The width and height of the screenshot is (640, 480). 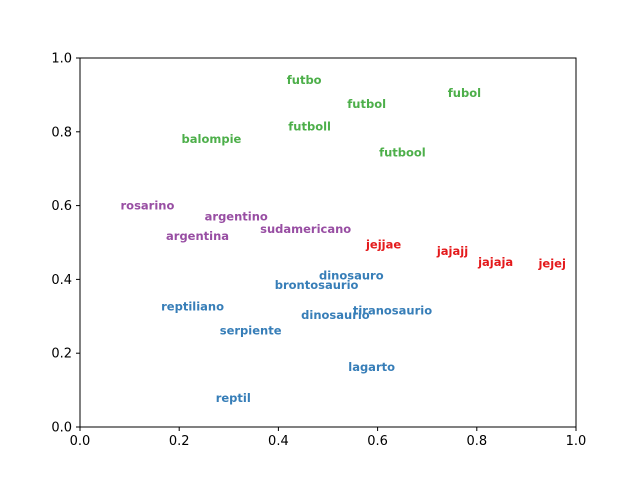 I want to click on point-label-rosarino: rosarino, so click(x=148, y=206).